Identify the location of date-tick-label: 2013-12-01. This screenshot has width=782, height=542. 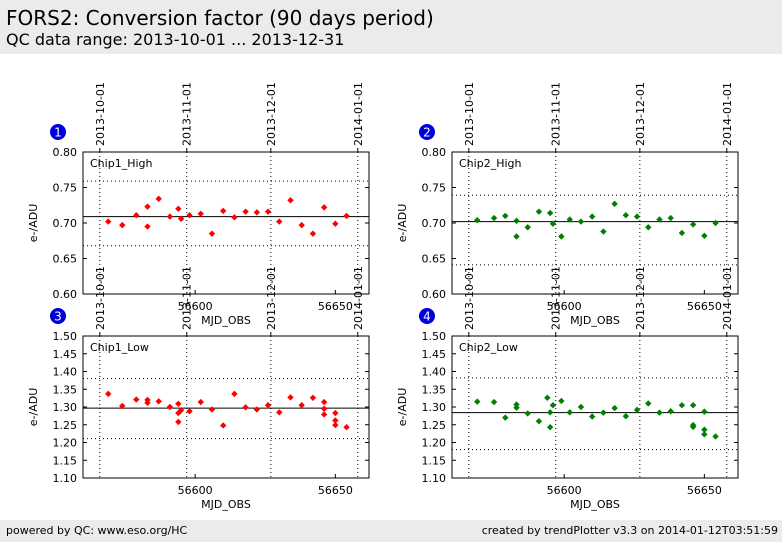
(640, 298).